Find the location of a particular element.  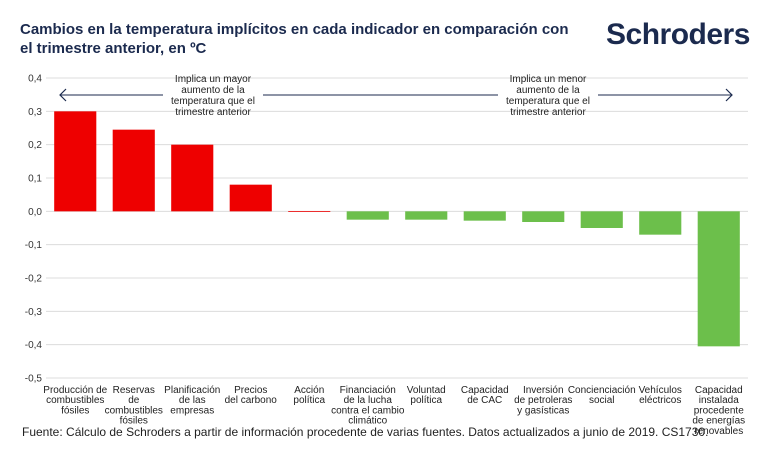

category-label: Reservas de combustibles fósiles is located at coordinates (134, 406).